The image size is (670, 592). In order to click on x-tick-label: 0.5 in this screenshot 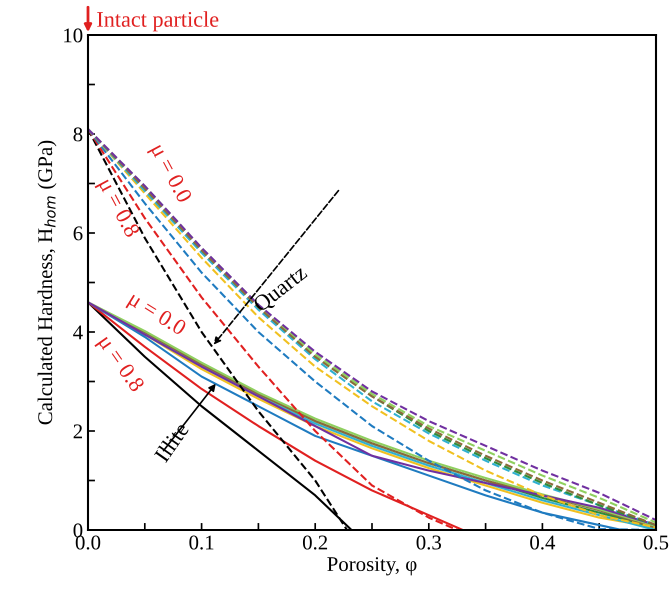, I will do `click(656, 542)`.